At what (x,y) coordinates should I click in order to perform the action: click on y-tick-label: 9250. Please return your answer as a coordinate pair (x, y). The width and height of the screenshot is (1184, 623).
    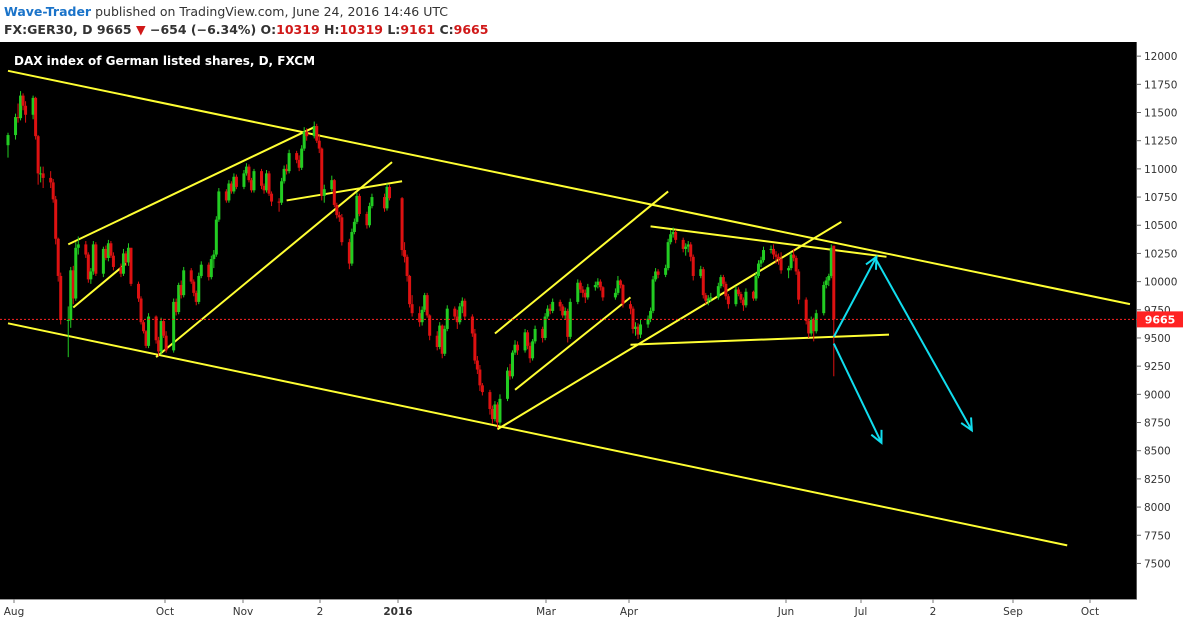
    Looking at the image, I should click on (1157, 367).